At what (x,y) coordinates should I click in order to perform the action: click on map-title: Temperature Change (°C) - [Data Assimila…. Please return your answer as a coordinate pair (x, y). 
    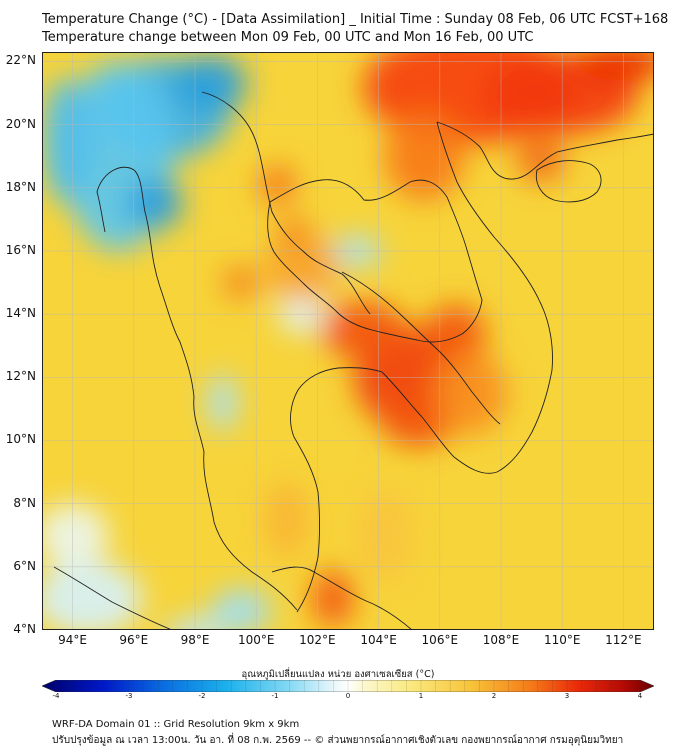
    Looking at the image, I should click on (355, 19).